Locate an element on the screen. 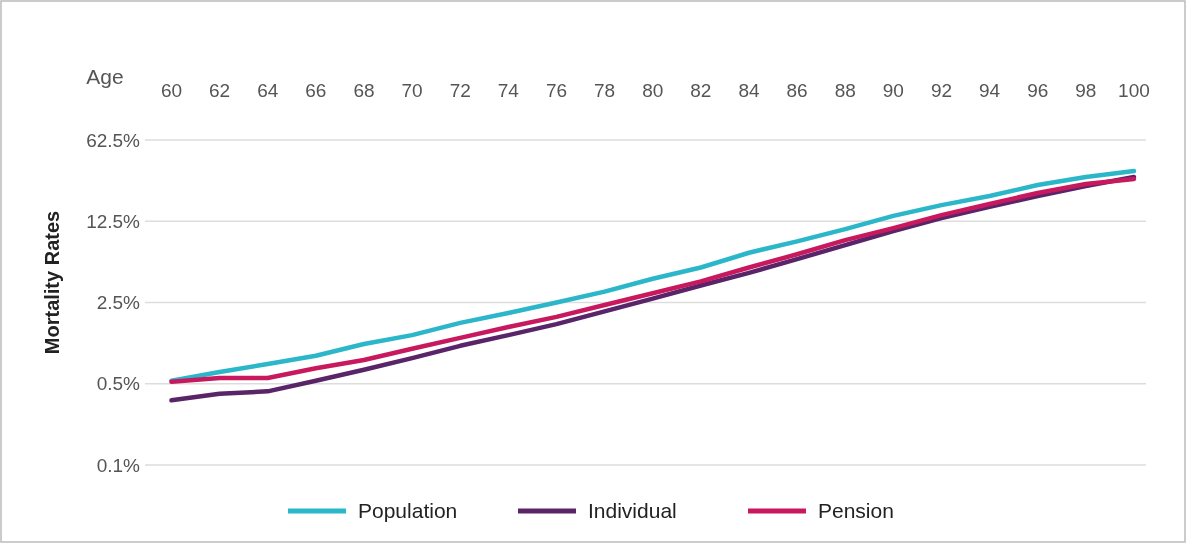  x-axis-title: Age is located at coordinates (105, 77).